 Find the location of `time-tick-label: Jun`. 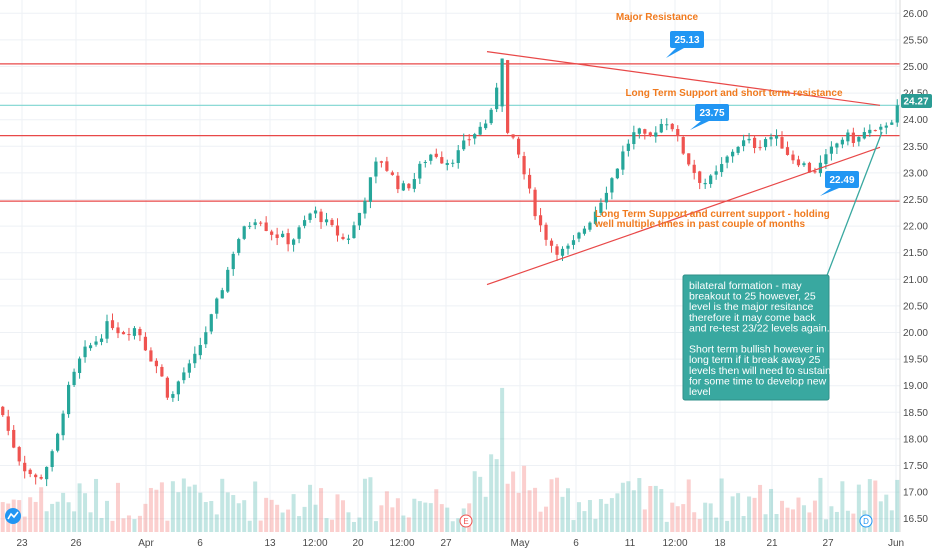

time-tick-label: Jun is located at coordinates (896, 543).